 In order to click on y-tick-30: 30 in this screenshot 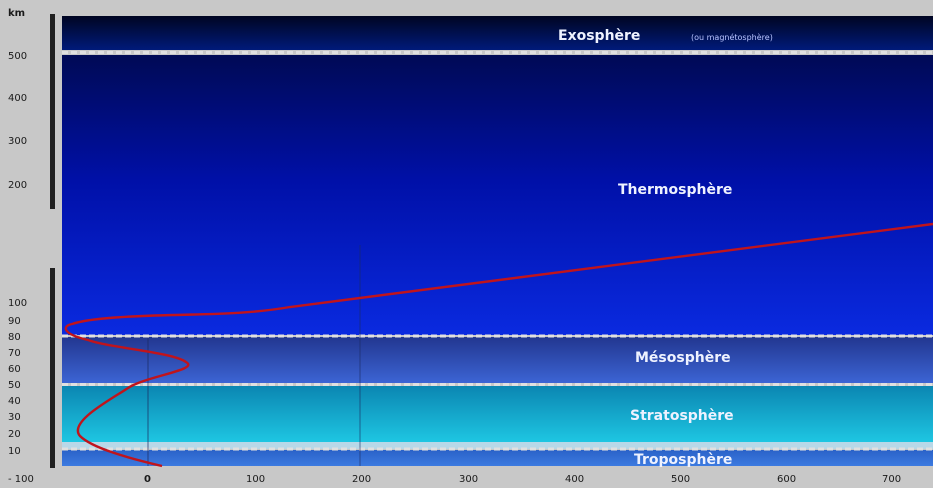, I will do `click(14, 417)`.